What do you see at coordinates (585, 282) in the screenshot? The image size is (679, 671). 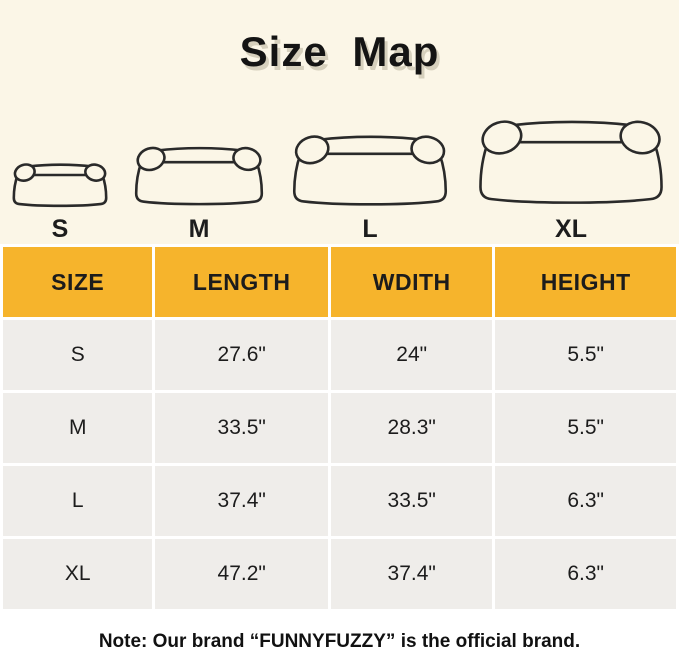 I see `header-cell-height: HEIGHT` at bounding box center [585, 282].